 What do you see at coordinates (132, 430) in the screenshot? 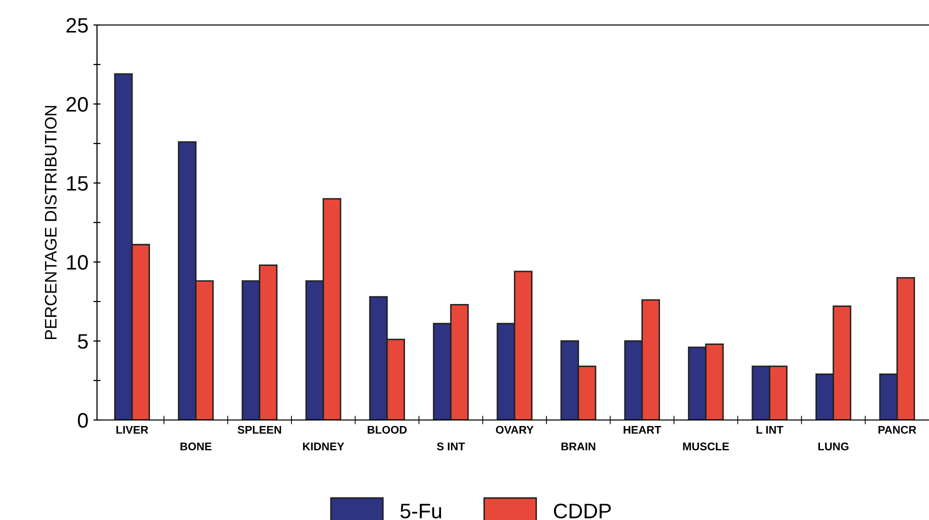
I see `x-tick-label: LIVER` at bounding box center [132, 430].